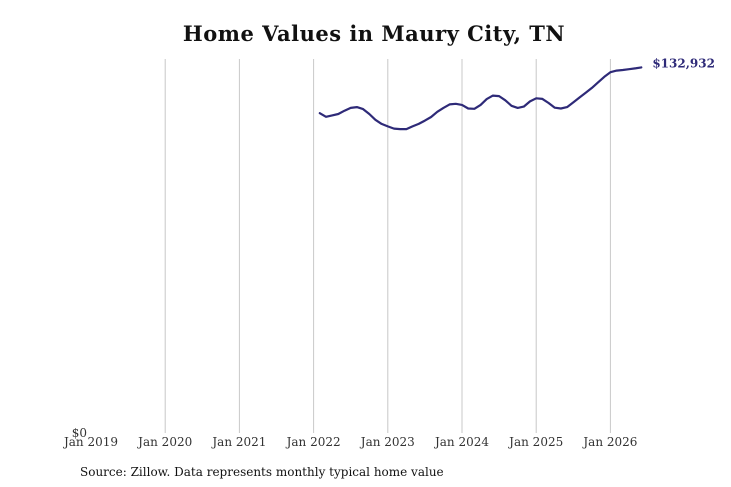  Describe the element at coordinates (90, 442) in the screenshot. I see `x-tick-label: Jan 2019` at that location.